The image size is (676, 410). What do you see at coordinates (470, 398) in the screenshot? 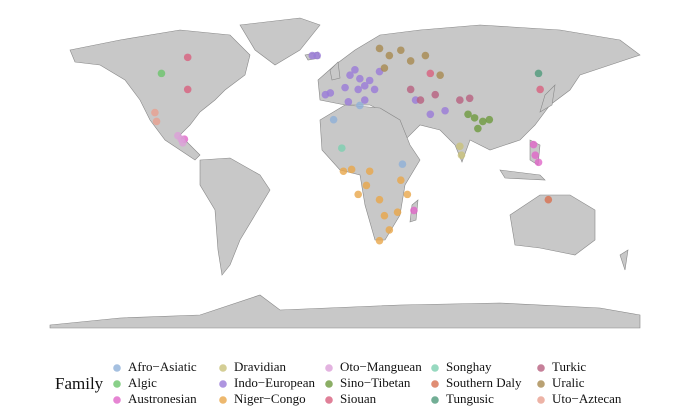
I see `legend-label: Tungusic` at bounding box center [470, 398].